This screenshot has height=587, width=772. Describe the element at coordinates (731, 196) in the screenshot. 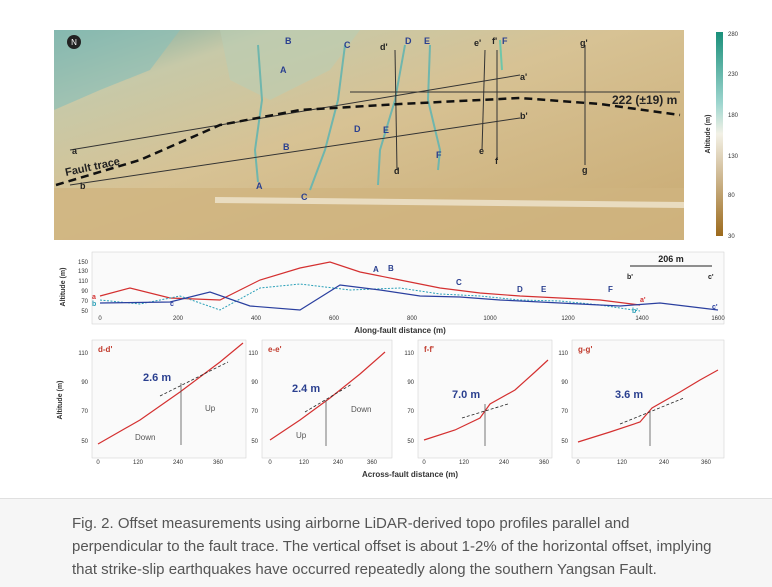

I see `colorbar-tick: 80` at that location.